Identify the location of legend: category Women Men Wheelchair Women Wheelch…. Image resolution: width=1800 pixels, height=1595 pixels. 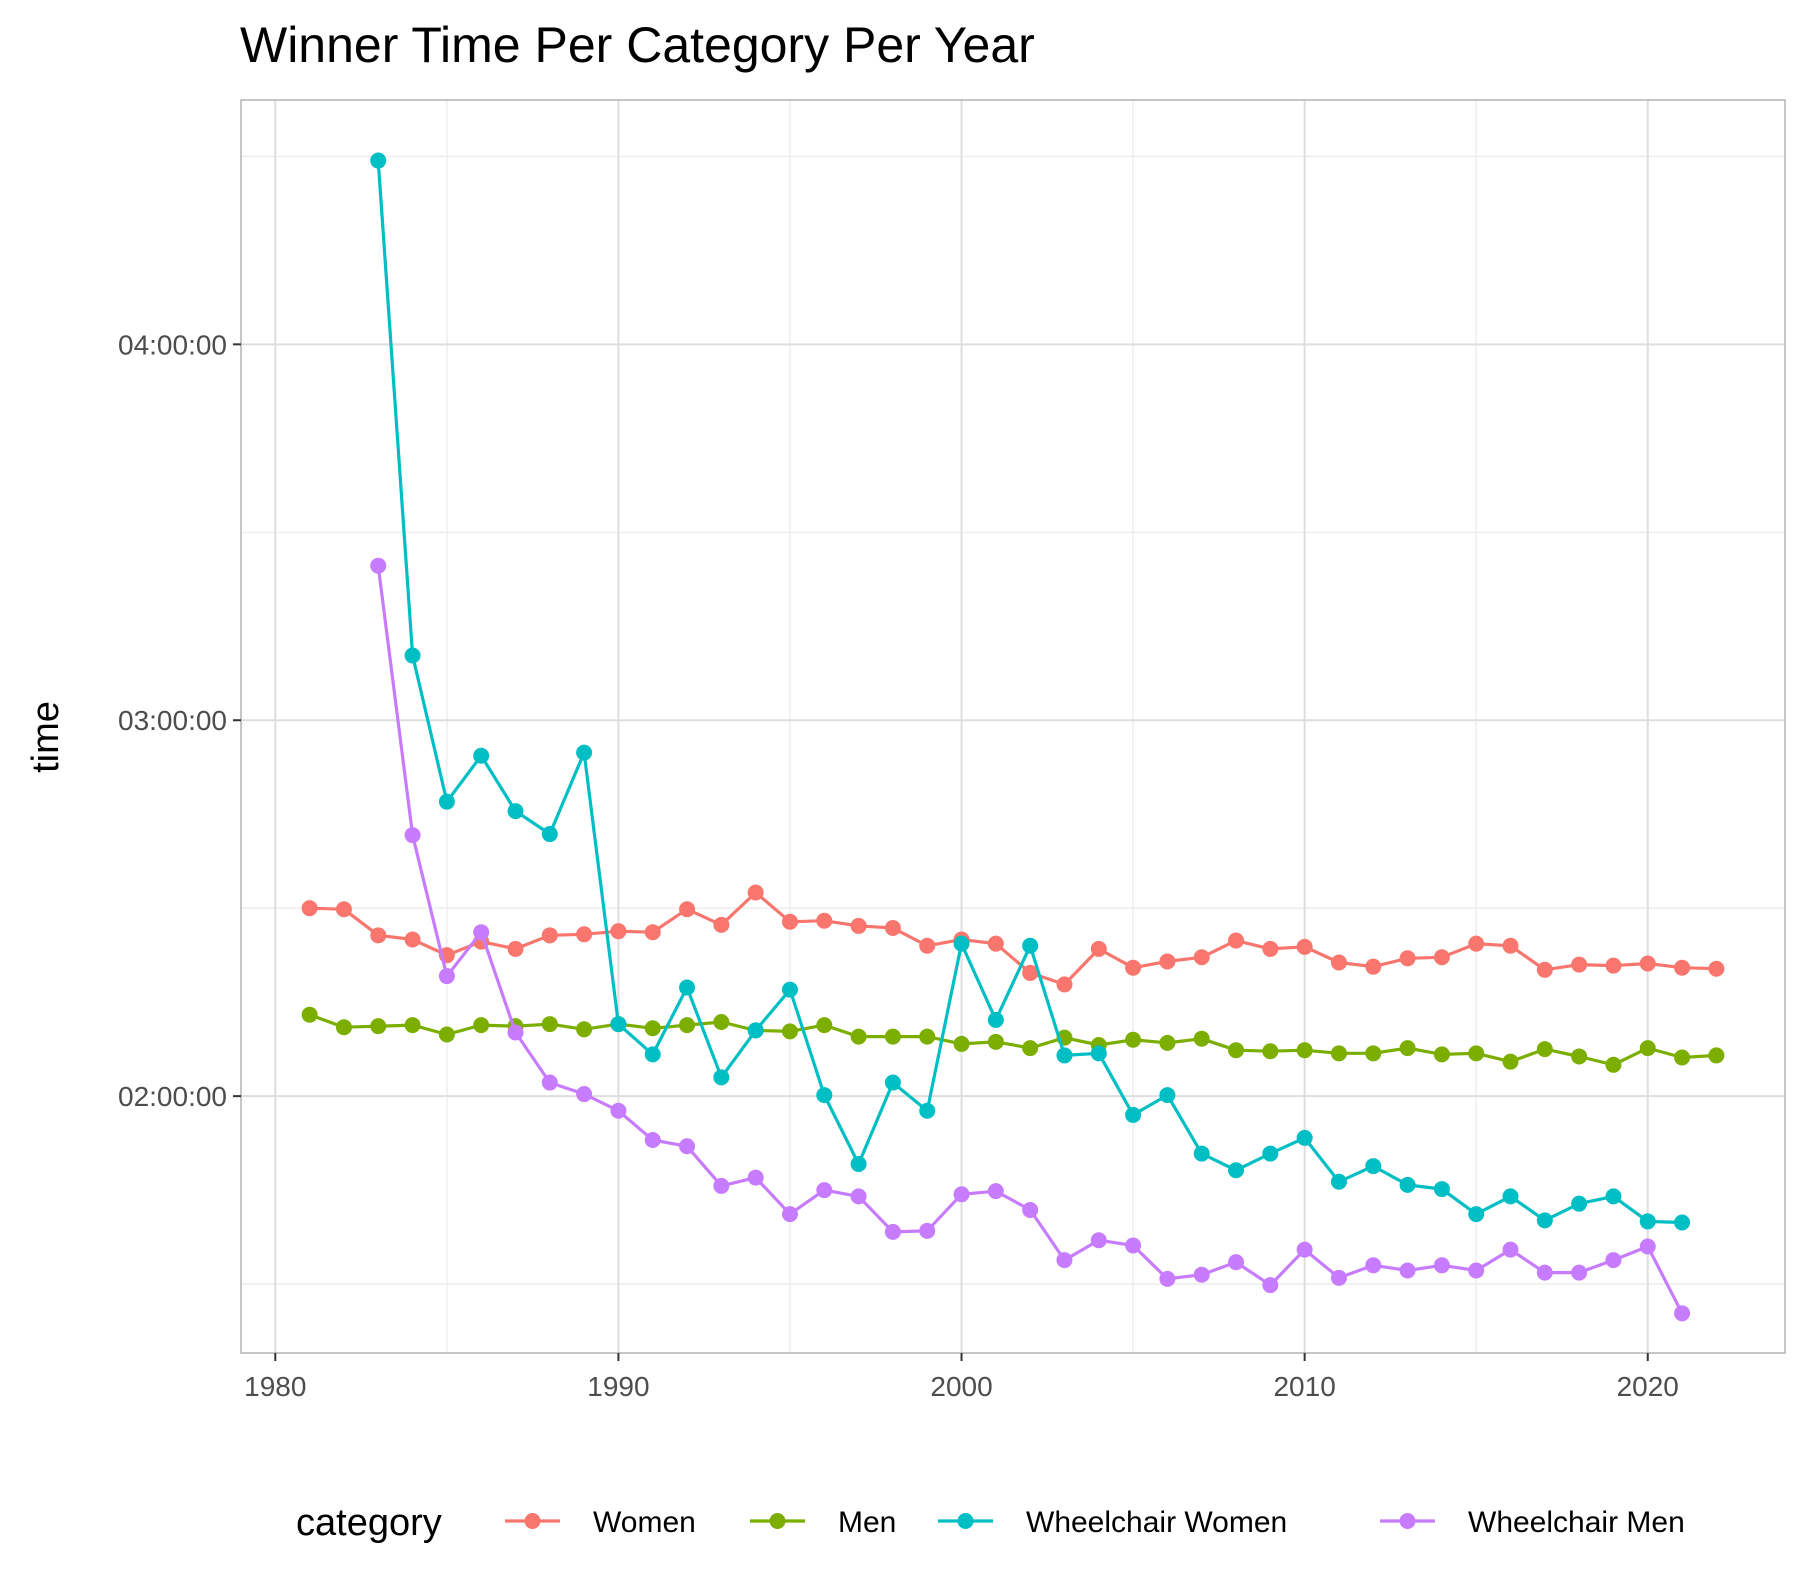
(990, 1523).